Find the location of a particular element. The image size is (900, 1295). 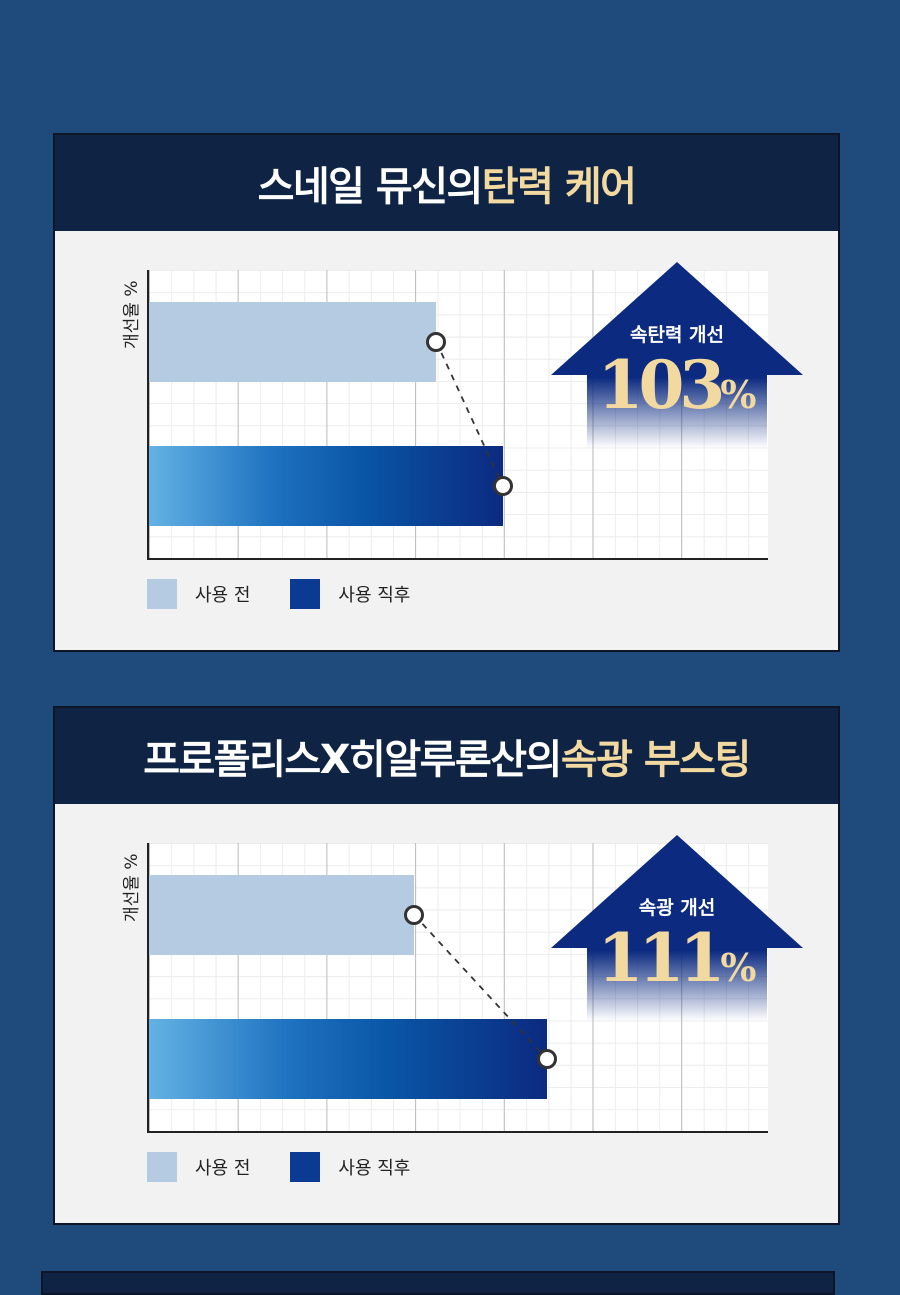

title-main: 프로폴리스X히알루론산의 is located at coordinates (352, 760).